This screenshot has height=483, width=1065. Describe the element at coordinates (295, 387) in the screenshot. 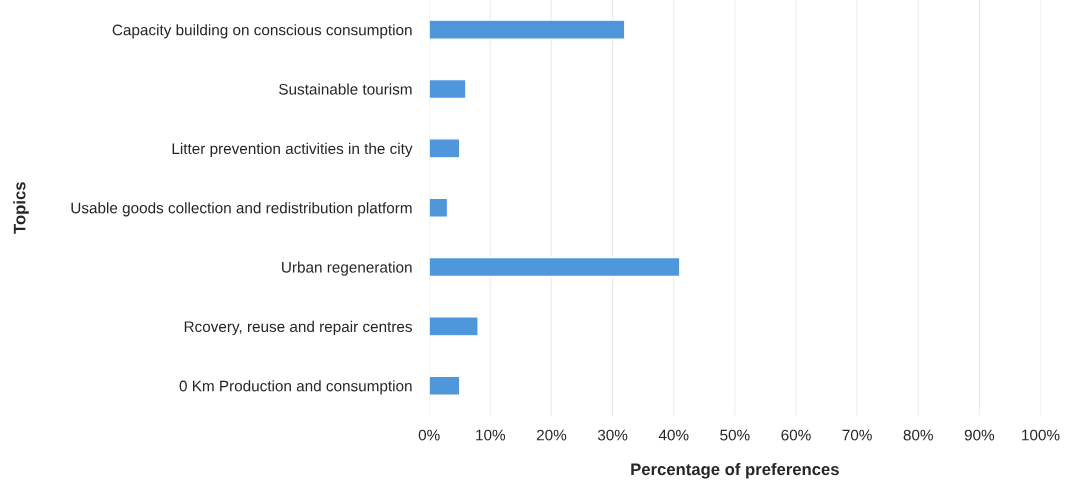

I see `y-tick-label: 0 Km Production and consumption` at that location.